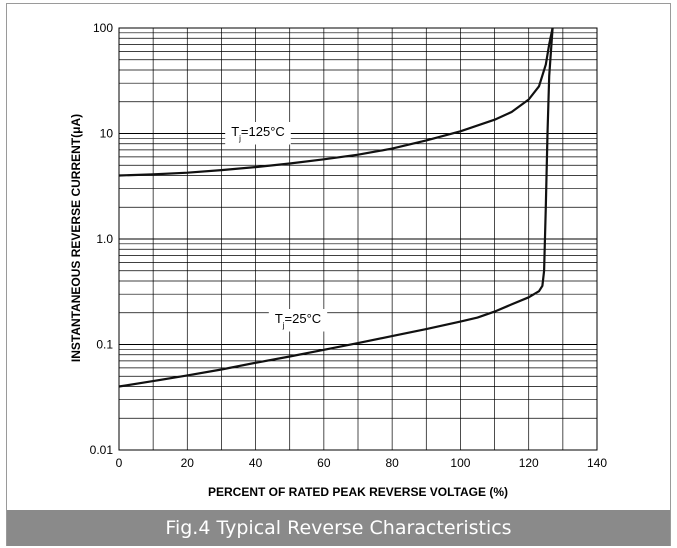  I want to click on y-tick-label: 10, so click(107, 134).